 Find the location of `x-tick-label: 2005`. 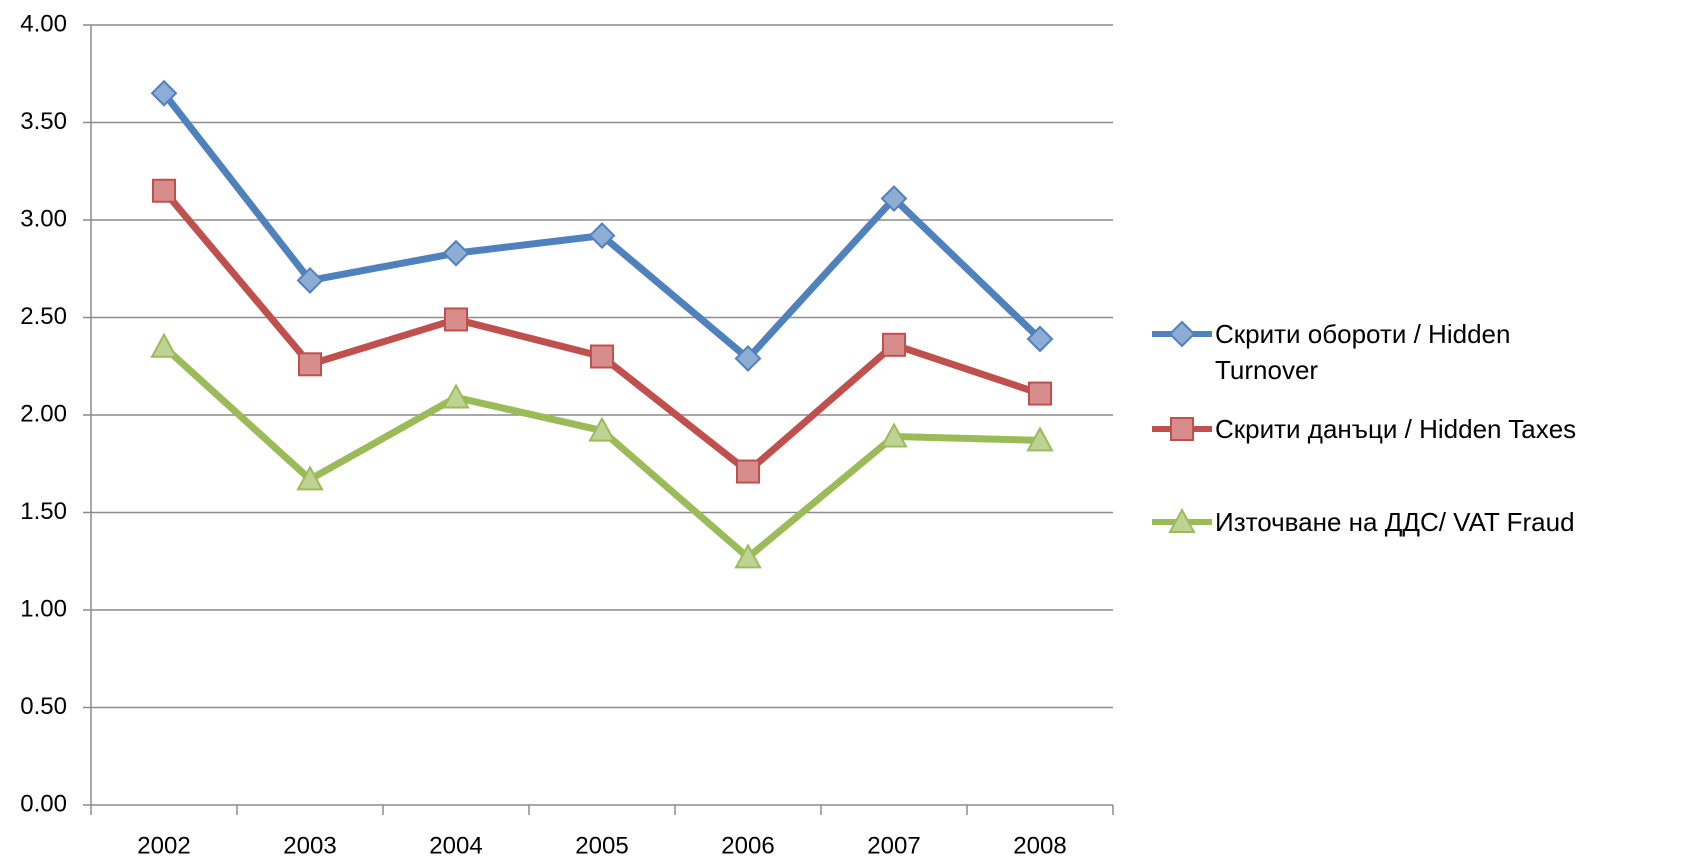

x-tick-label: 2005 is located at coordinates (601, 845).